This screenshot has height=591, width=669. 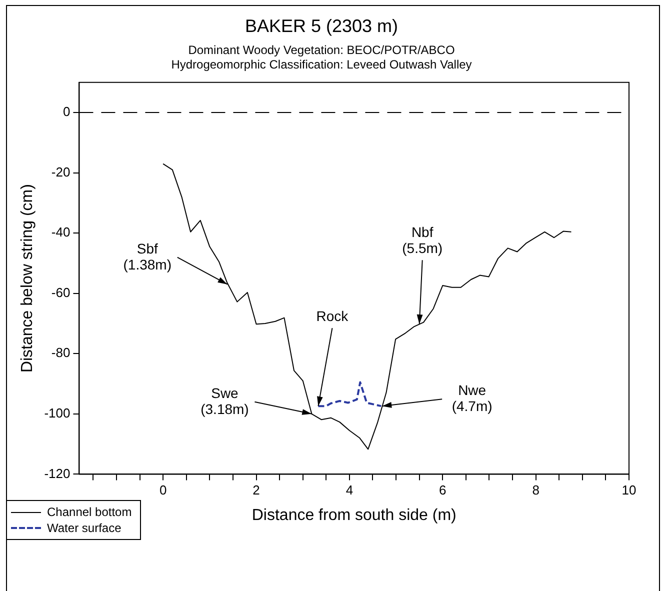 I want to click on annotation: Swe (3.18m), so click(x=224, y=400).